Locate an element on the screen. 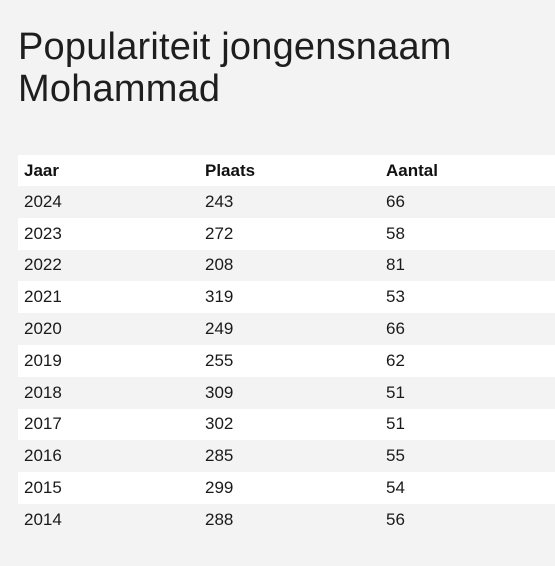 This screenshot has width=555, height=566. column-header-year: Jaar is located at coordinates (41, 170).